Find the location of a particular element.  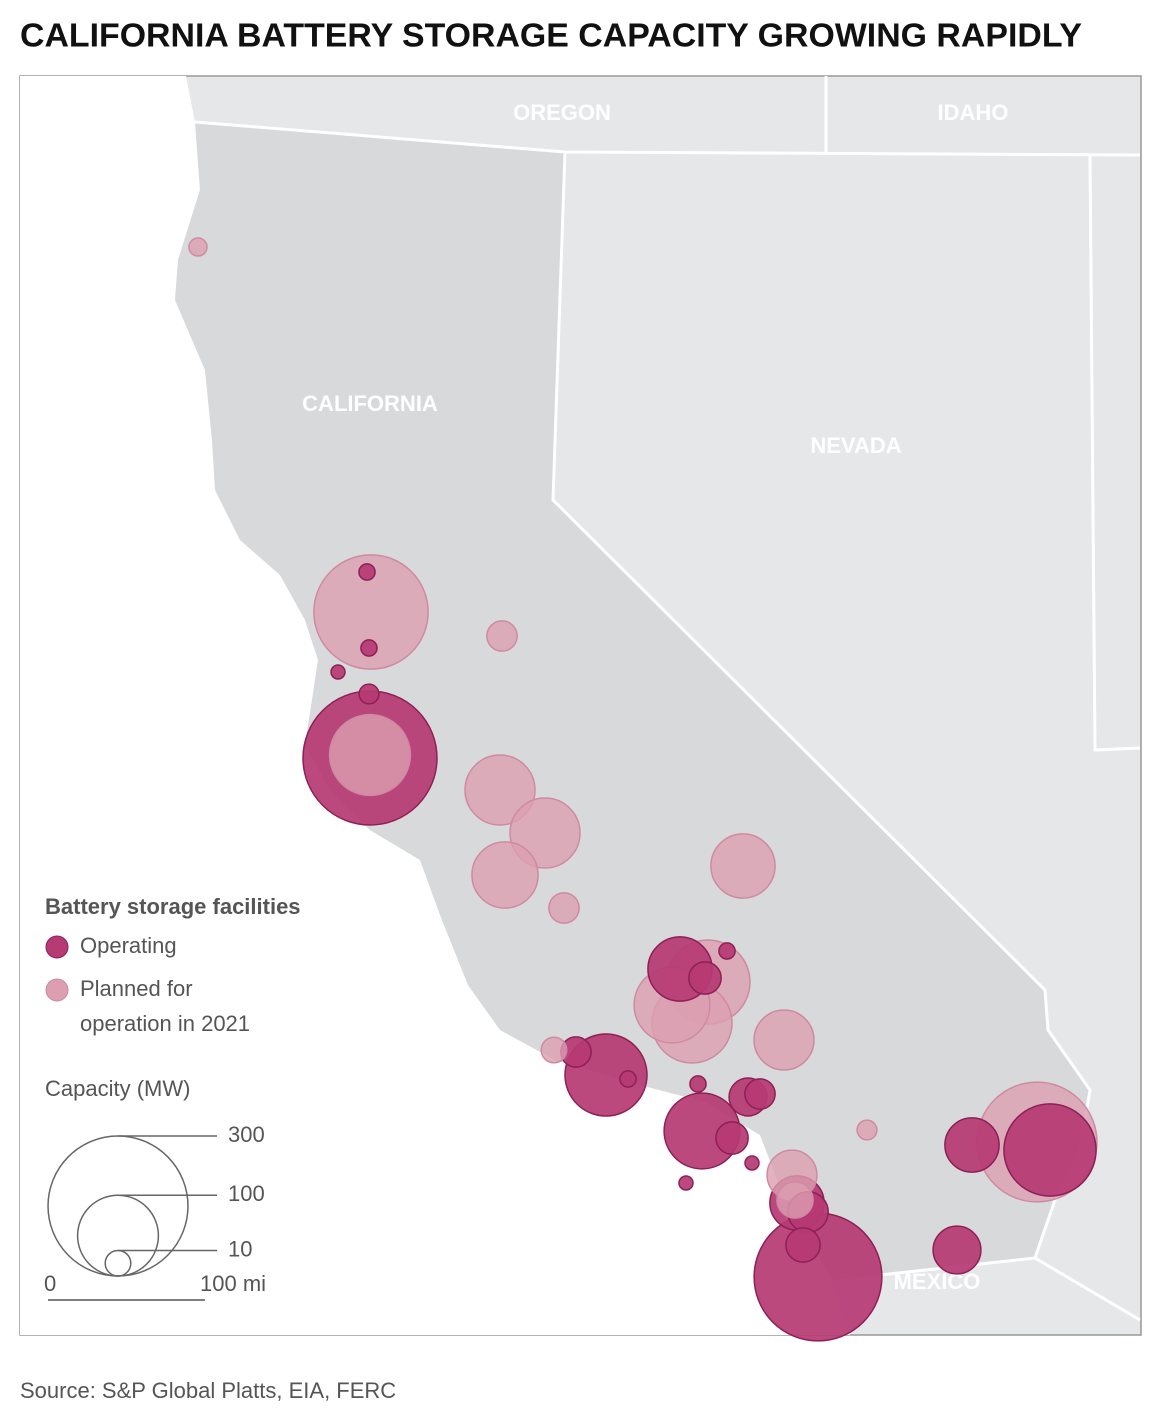

region-label: OREGON is located at coordinates (562, 112).